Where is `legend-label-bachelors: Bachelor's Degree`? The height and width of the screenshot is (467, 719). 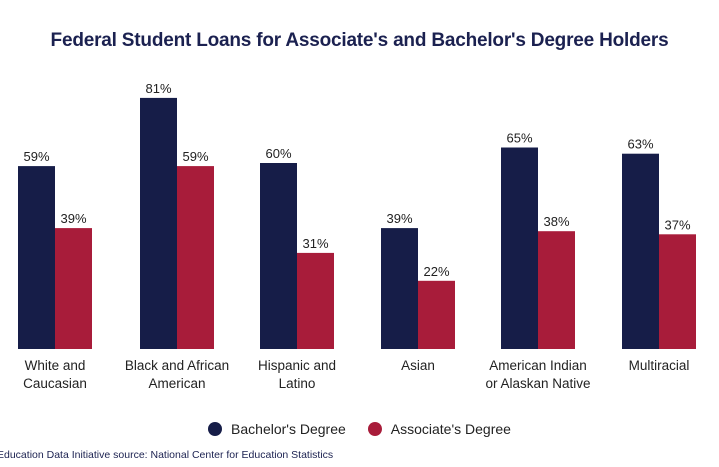 legend-label-bachelors: Bachelor's Degree is located at coordinates (288, 429).